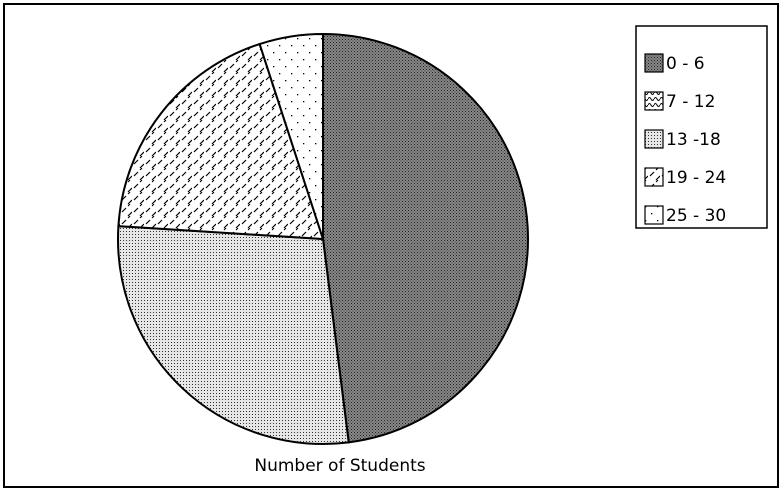  Describe the element at coordinates (693, 140) in the screenshot. I see `legend-label: 13 -18` at that location.